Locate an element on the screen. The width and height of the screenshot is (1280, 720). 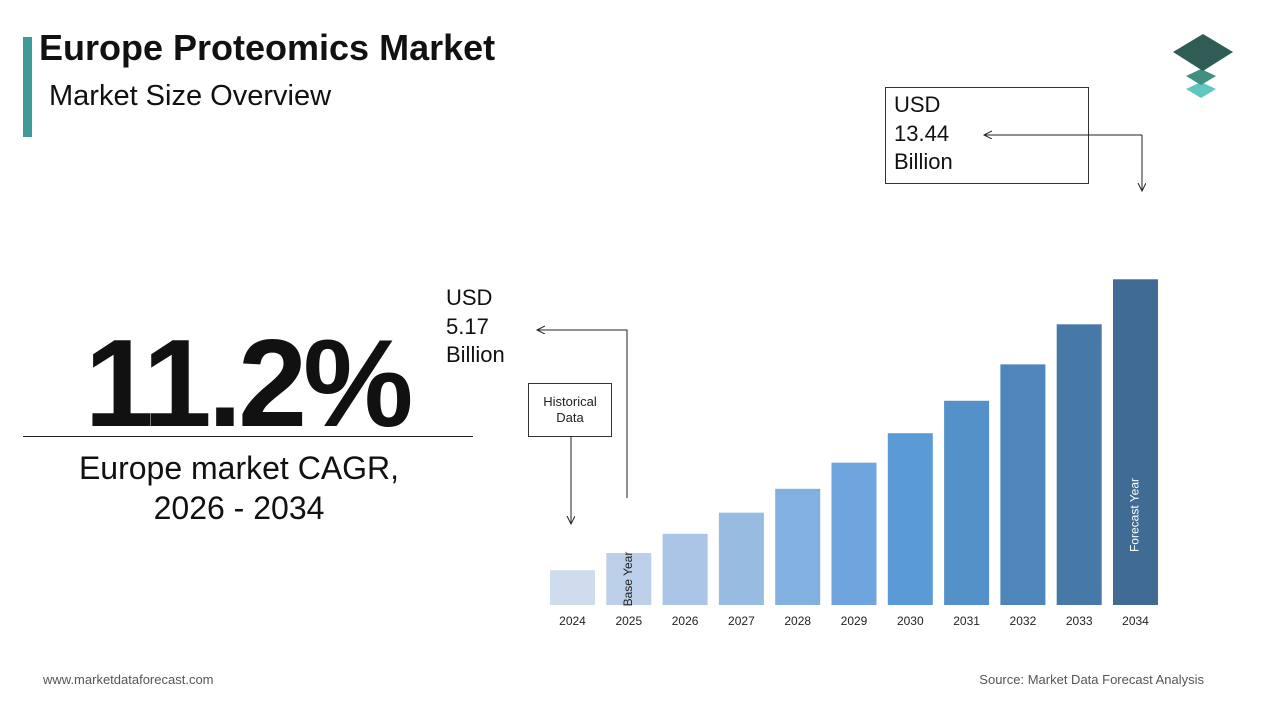
bar-2025 is located at coordinates (629, 579).